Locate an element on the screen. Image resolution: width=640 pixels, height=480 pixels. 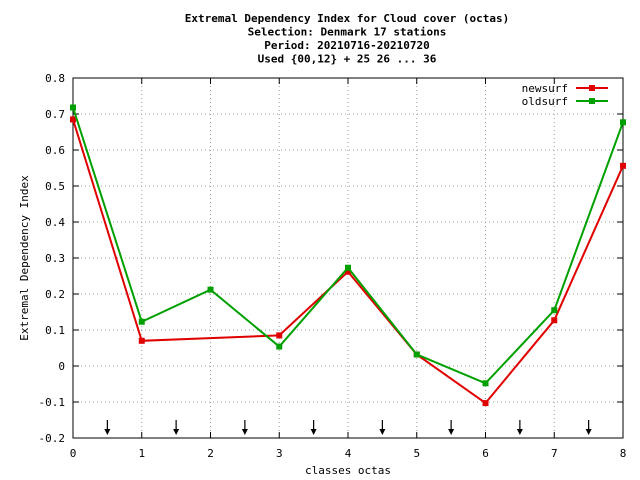
title-line-4: Used {00,12} + 25 26 ... 36 is located at coordinates (347, 59).